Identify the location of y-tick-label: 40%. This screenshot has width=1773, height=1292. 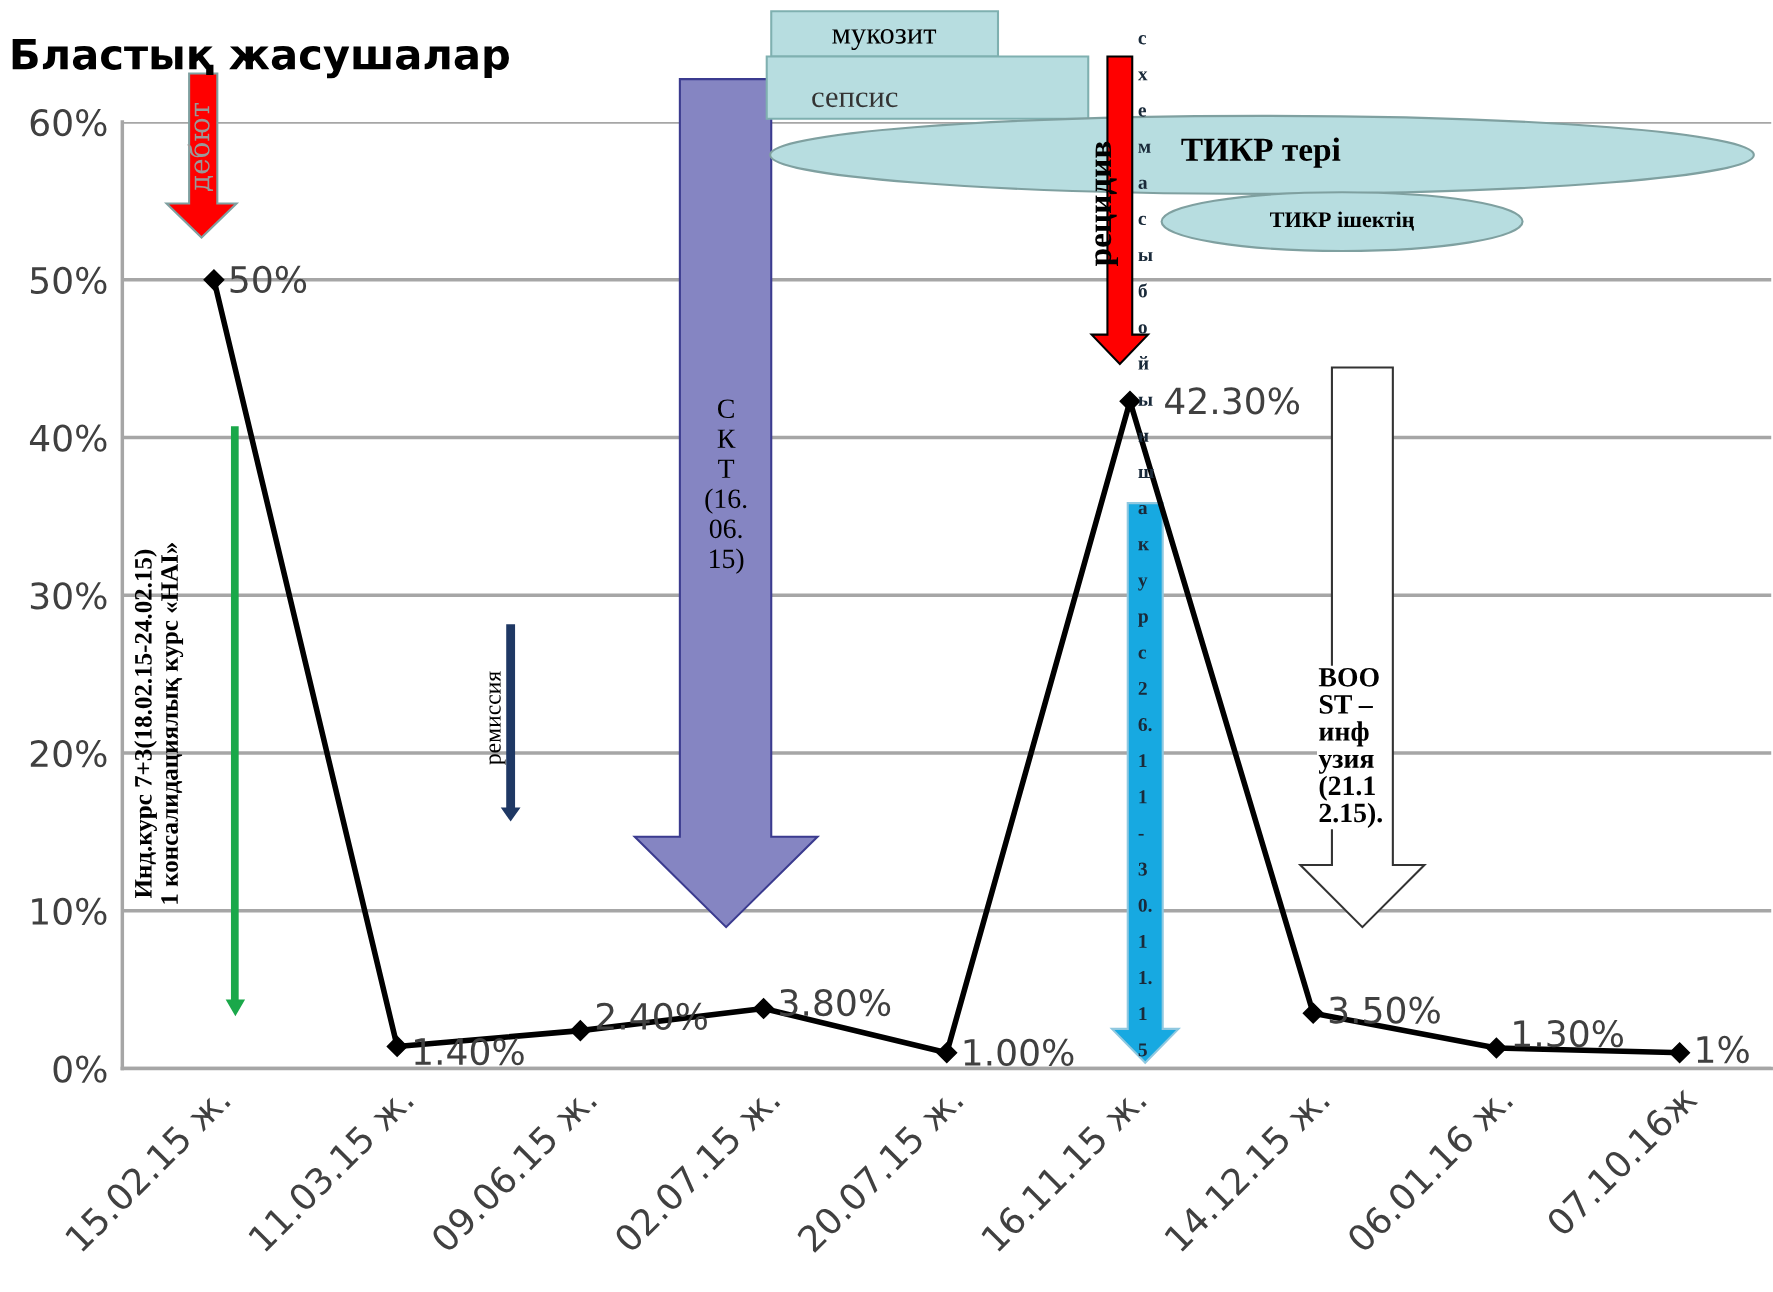
(68, 438).